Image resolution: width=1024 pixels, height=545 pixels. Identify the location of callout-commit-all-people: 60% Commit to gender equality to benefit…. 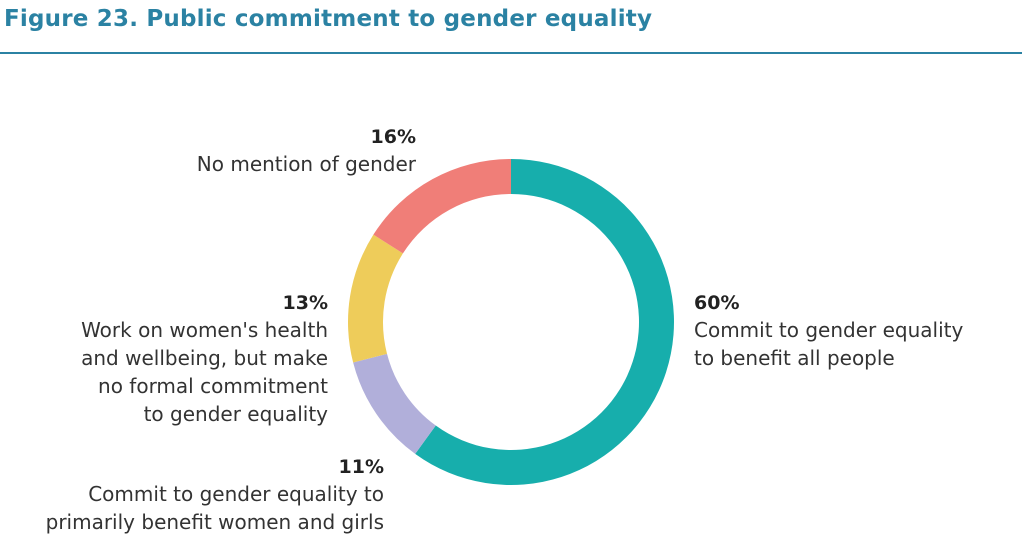
(828, 331).